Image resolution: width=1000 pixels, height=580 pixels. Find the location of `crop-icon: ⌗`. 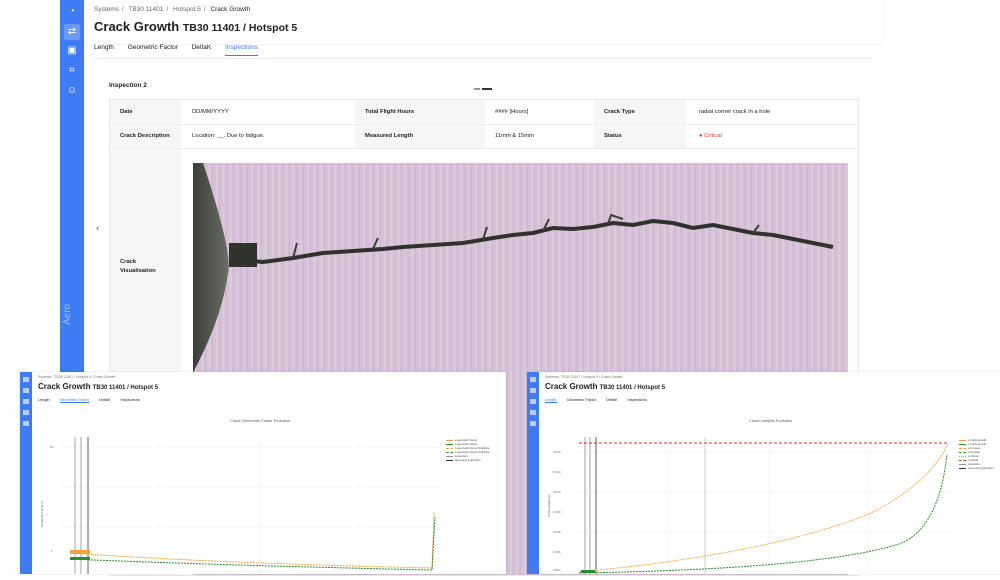

crop-icon: ⌗ is located at coordinates (72, 70).